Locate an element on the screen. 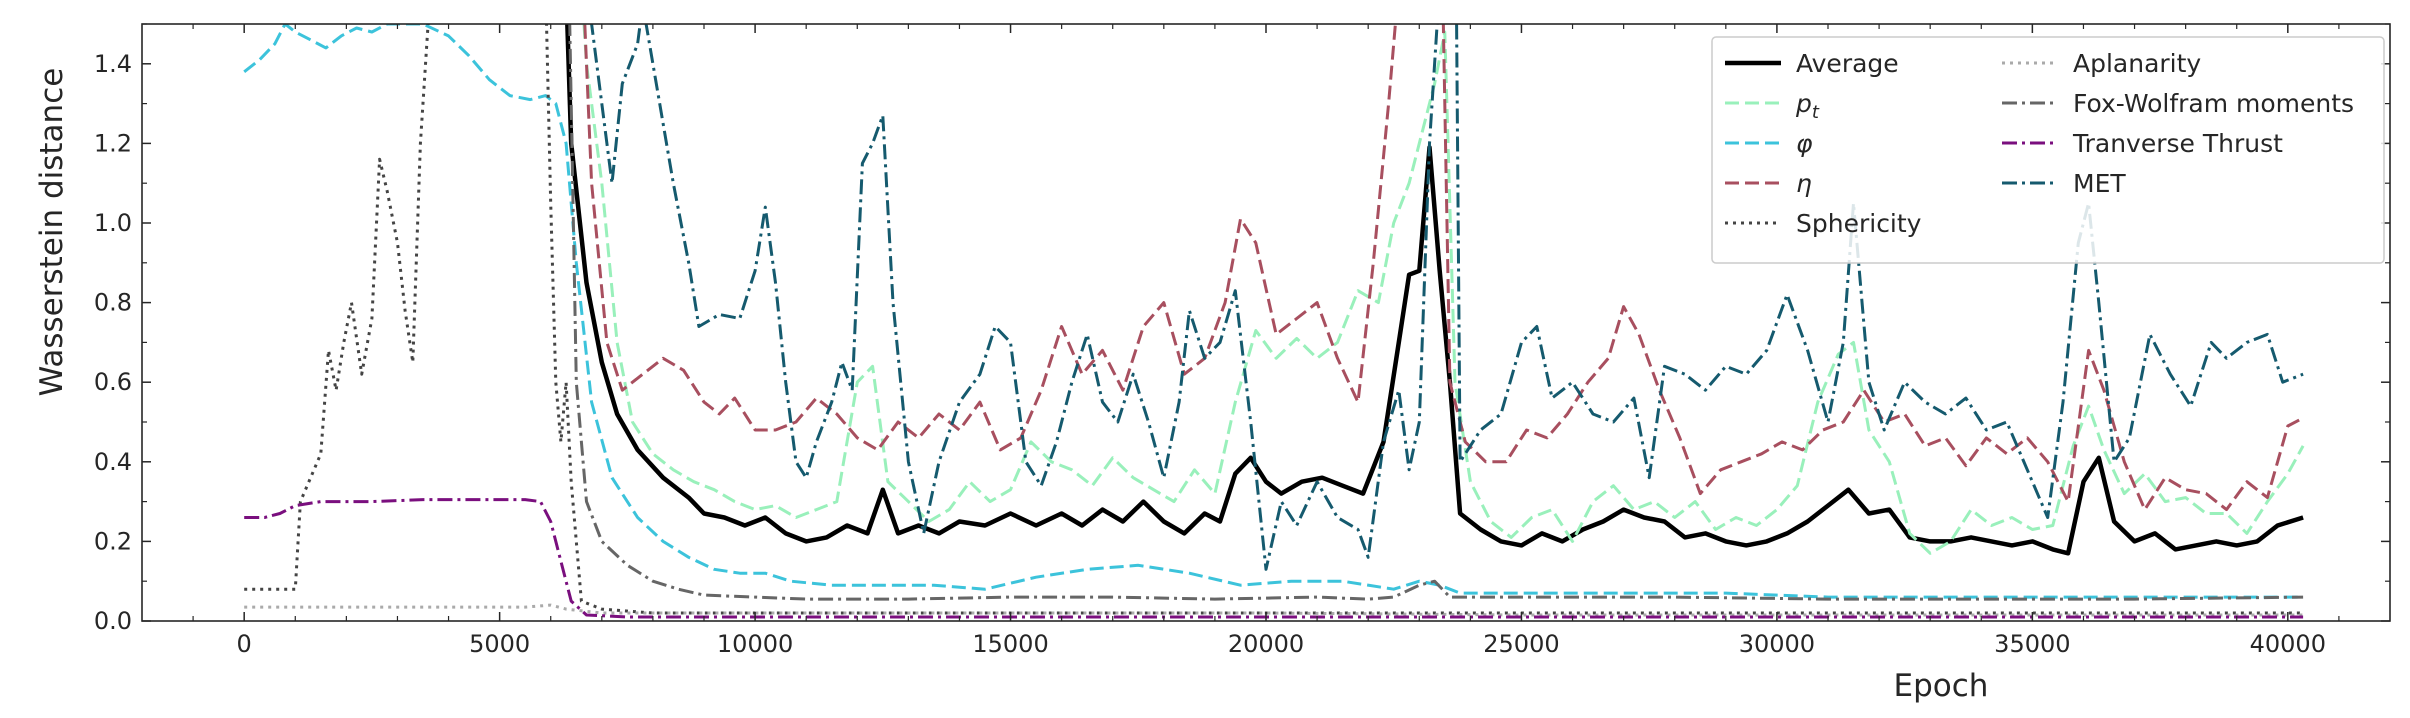 Image resolution: width=2410 pixels, height=718 pixels. legend-label-2: φ is located at coordinates (1804, 143).